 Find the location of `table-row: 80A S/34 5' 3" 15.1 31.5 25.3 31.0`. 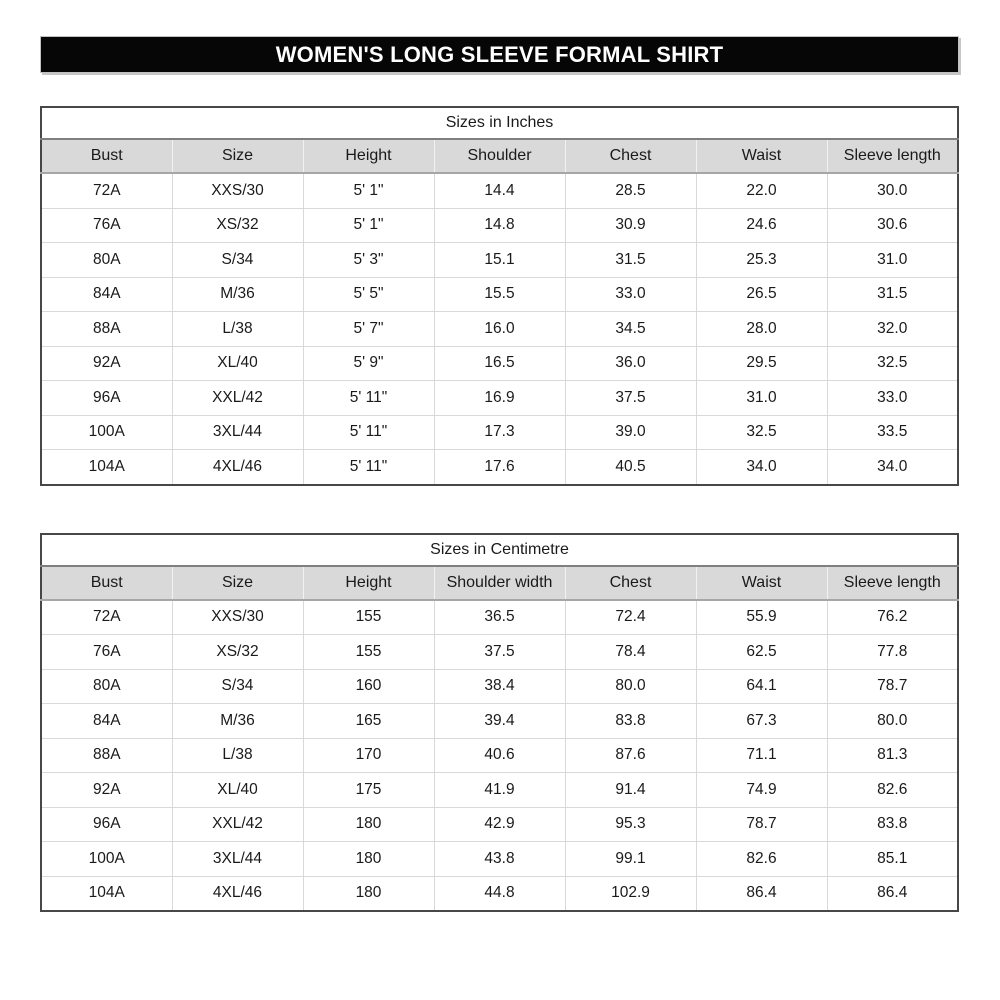

table-row: 80A S/34 5' 3" 15.1 31.5 25.3 31.0 is located at coordinates (499, 259).